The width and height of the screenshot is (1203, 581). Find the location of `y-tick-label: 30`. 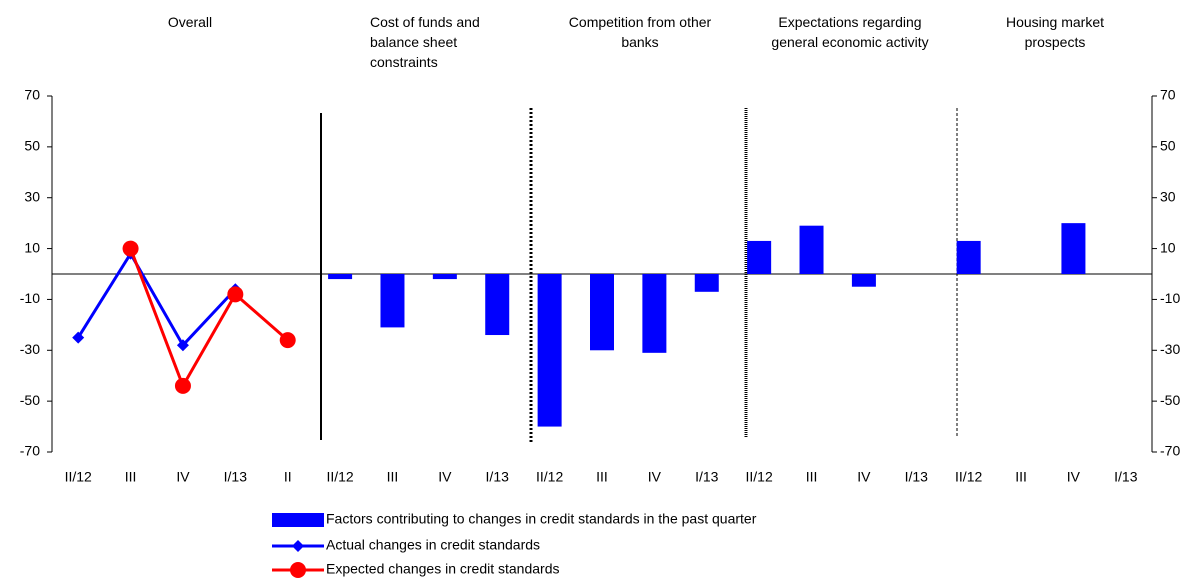

y-tick-label: 30 is located at coordinates (32, 196).